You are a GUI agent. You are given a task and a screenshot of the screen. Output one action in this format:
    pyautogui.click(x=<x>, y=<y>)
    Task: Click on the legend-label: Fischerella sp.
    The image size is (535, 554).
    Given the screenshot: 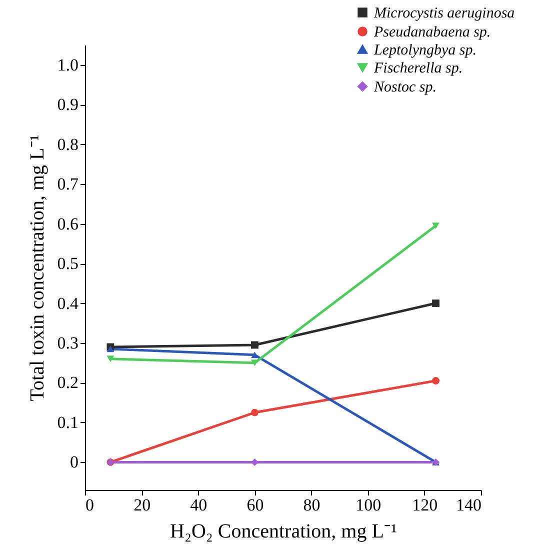 What is the action you would take?
    pyautogui.click(x=418, y=68)
    